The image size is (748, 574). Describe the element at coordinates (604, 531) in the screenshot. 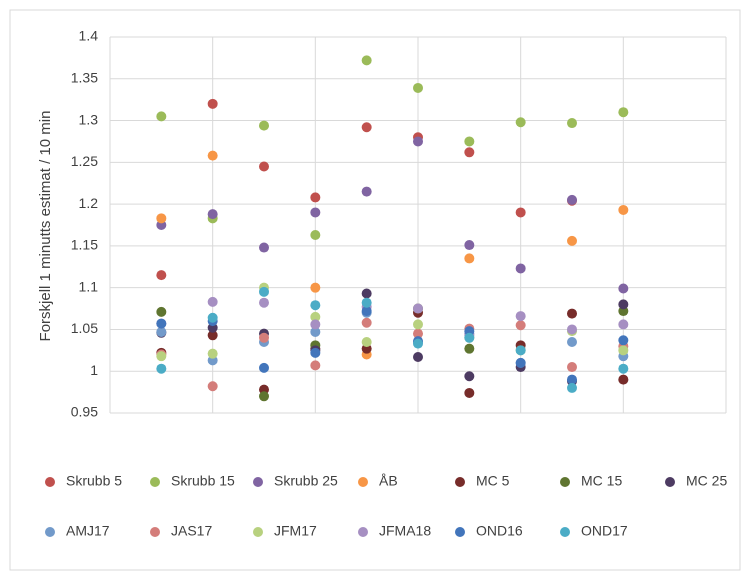

I see `legend-label: OND17` at that location.